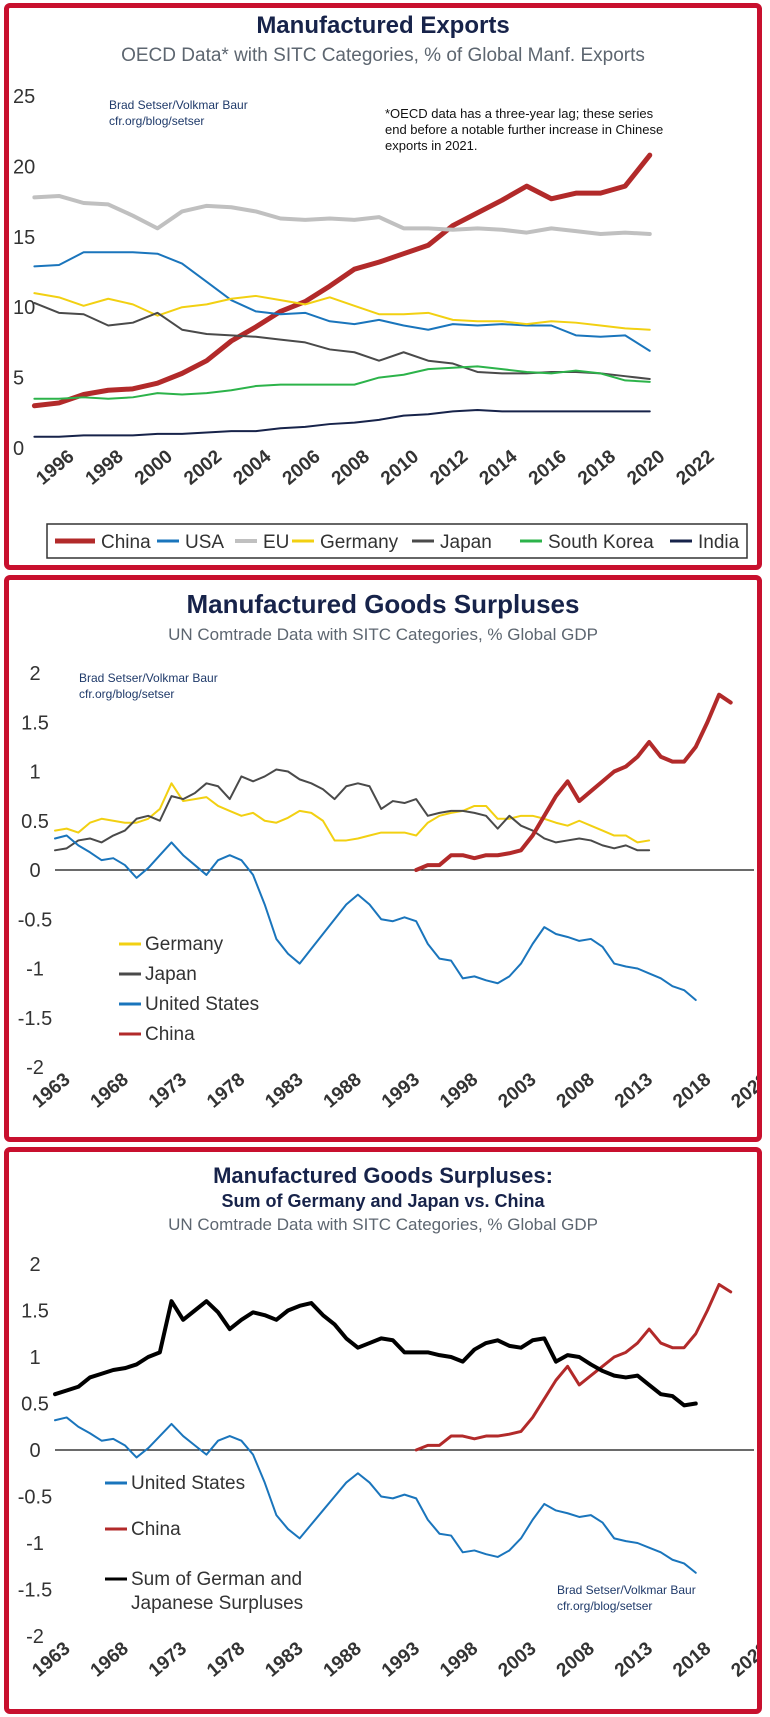 The image size is (770, 1717). What do you see at coordinates (184, 944) in the screenshot?
I see `legend-label-germany: Germany` at bounding box center [184, 944].